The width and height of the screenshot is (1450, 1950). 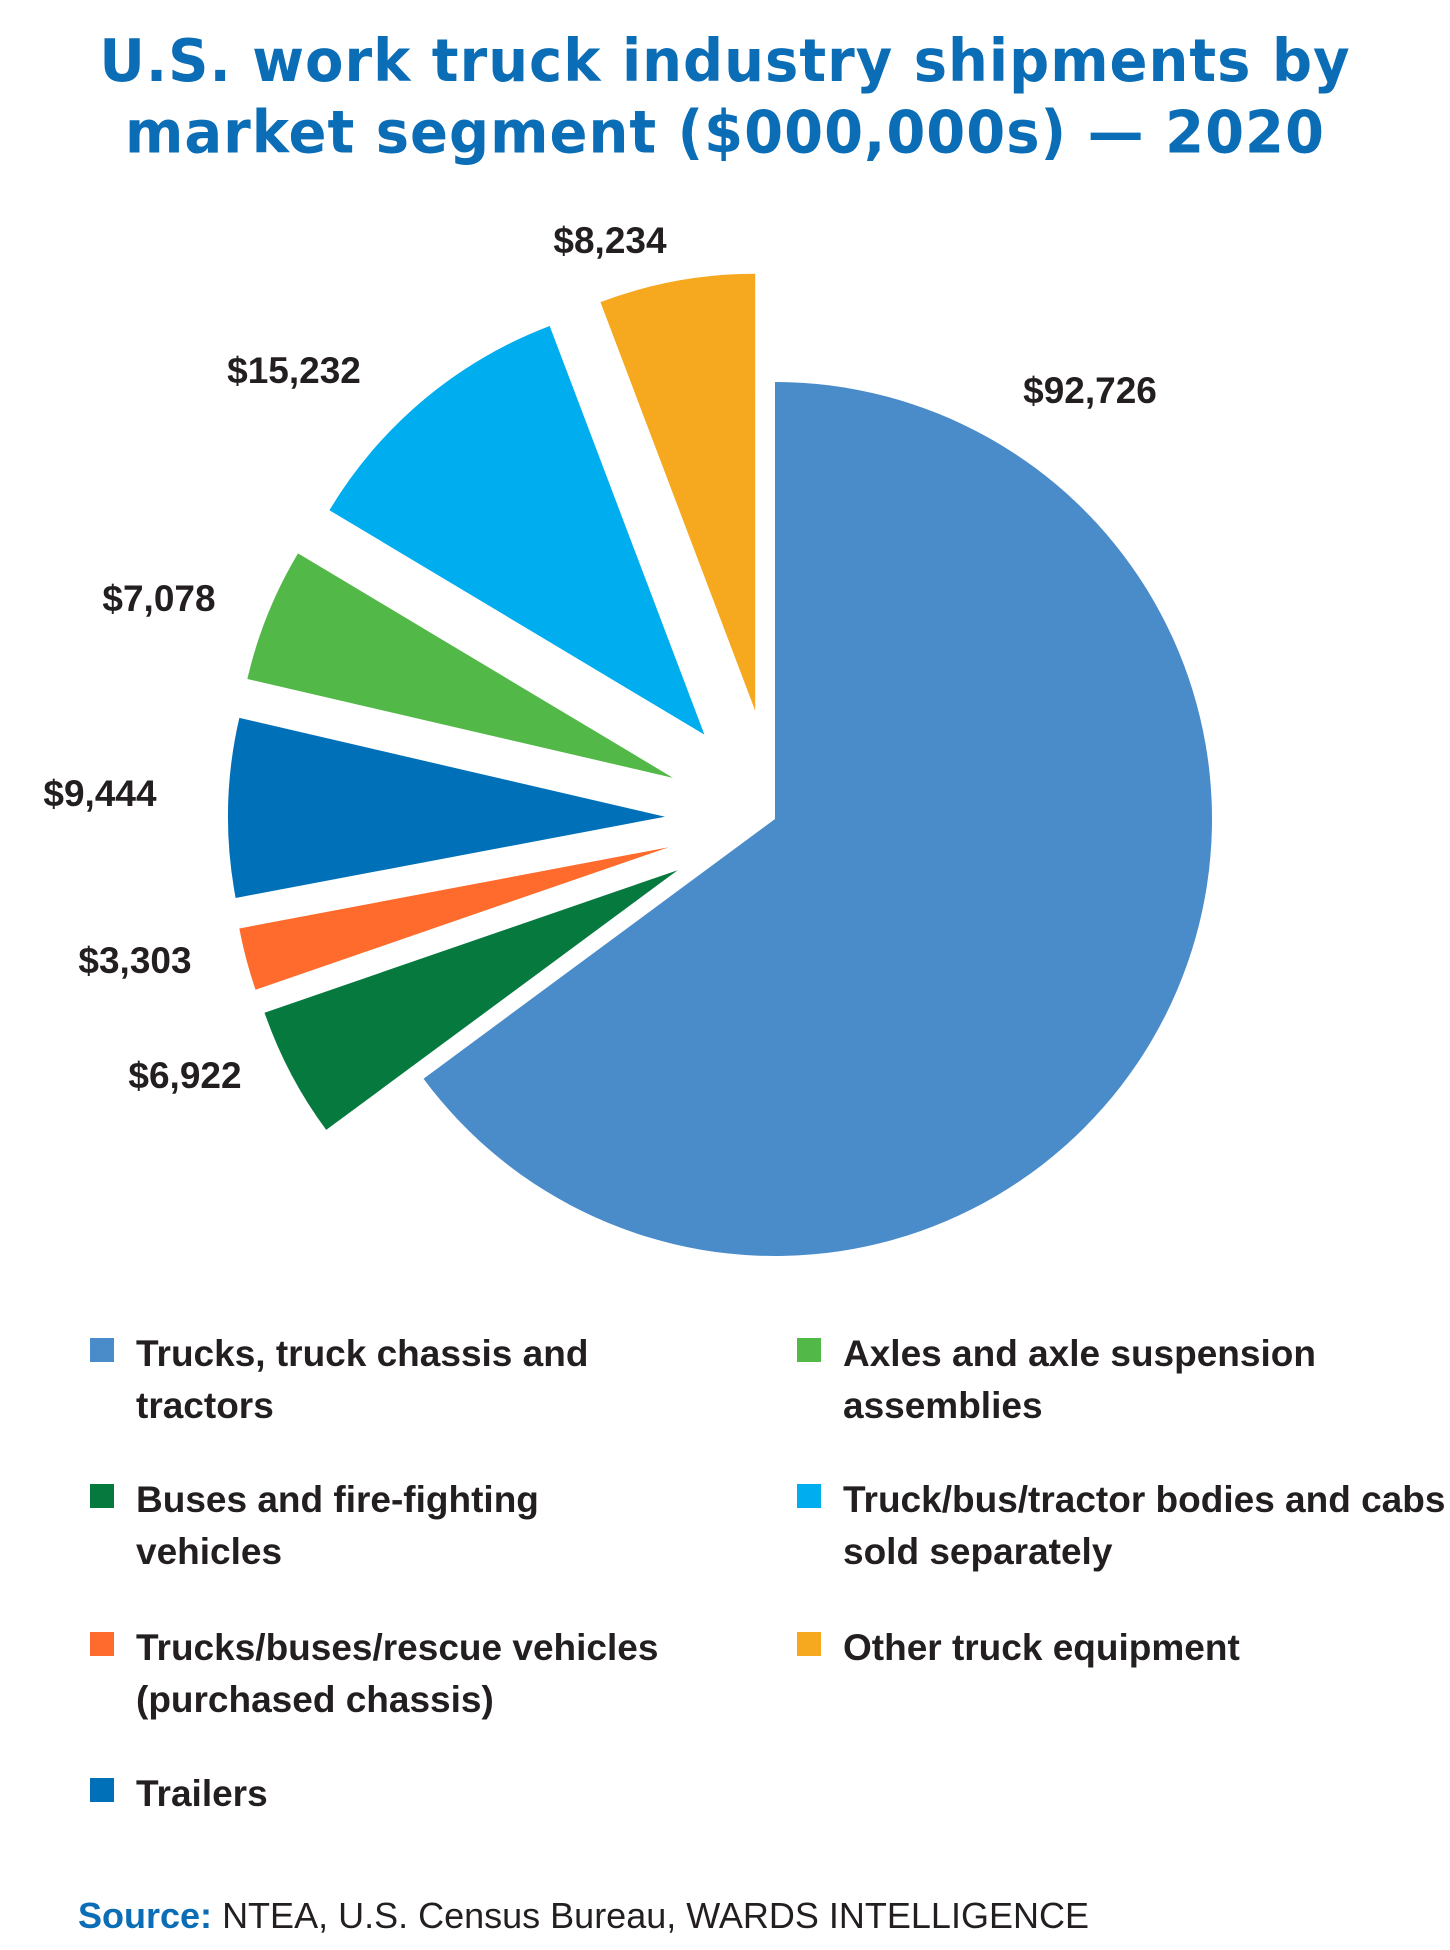 What do you see at coordinates (134, 960) in the screenshot?
I see `data-label-2: $3,303` at bounding box center [134, 960].